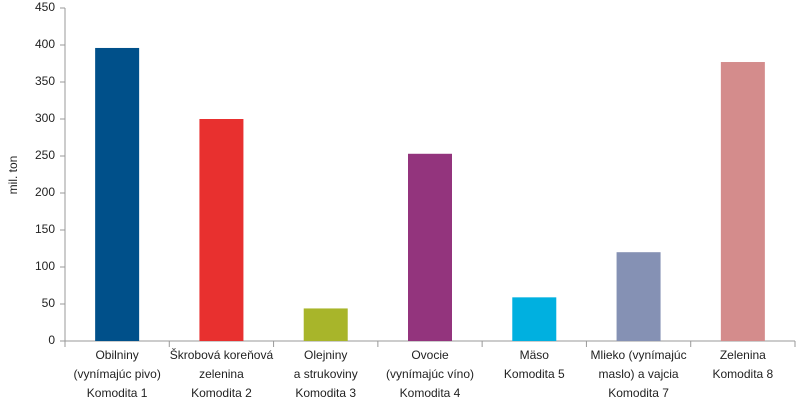 This screenshot has width=800, height=405. Describe the element at coordinates (222, 373) in the screenshot. I see `x-tick-label: Škrobová koreňová zelenina Komodita 2` at that location.